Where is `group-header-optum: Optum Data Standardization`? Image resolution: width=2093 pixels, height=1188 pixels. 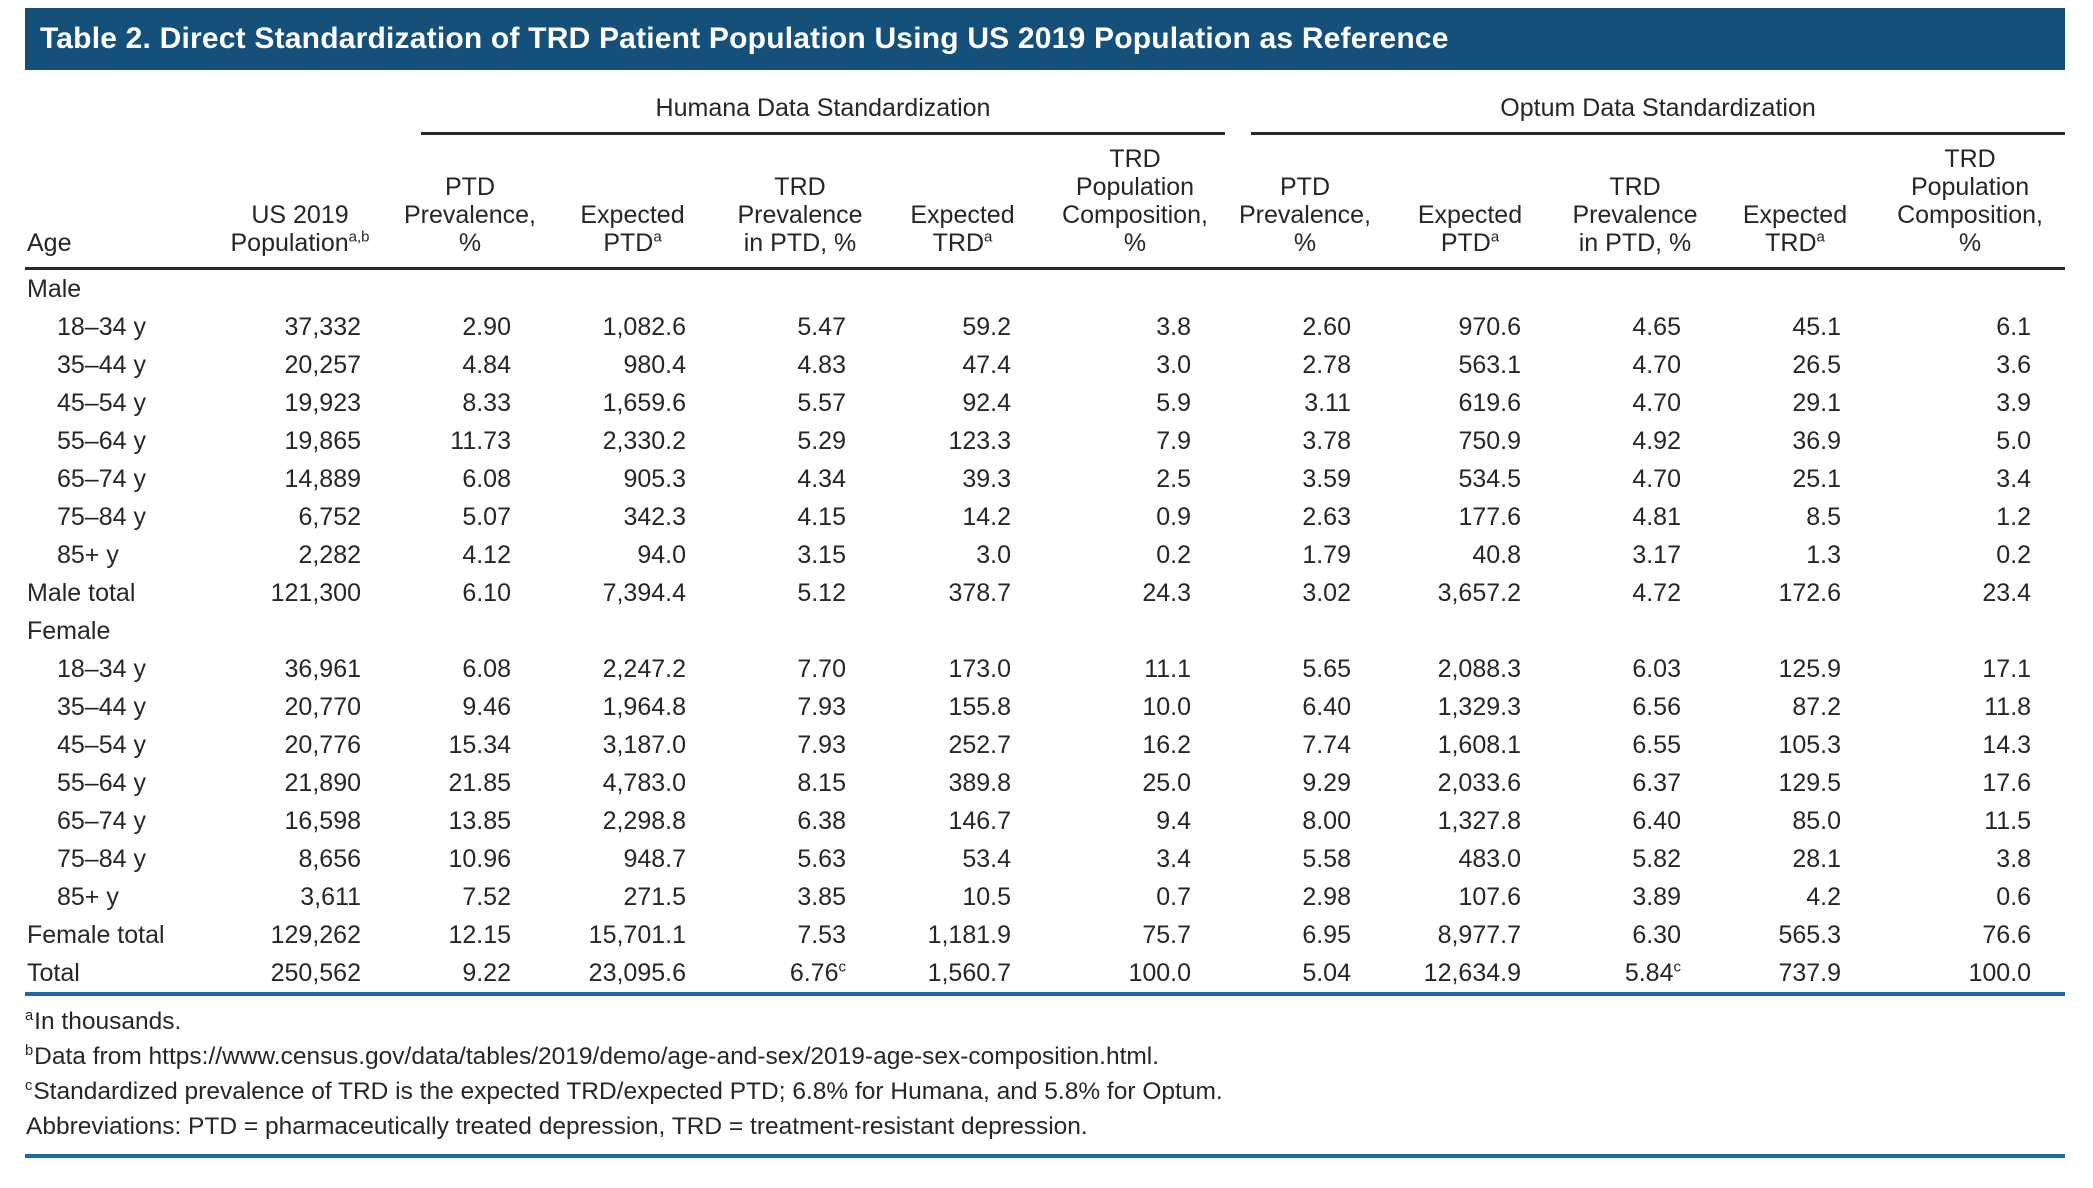
group-header-optum: Optum Data Standardization is located at coordinates (1645, 108).